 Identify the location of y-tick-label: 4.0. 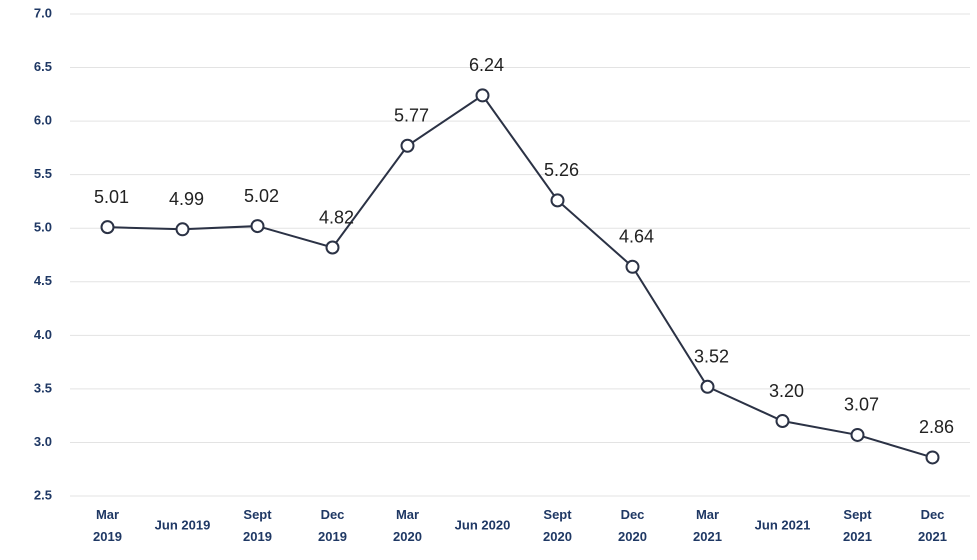
(43, 334).